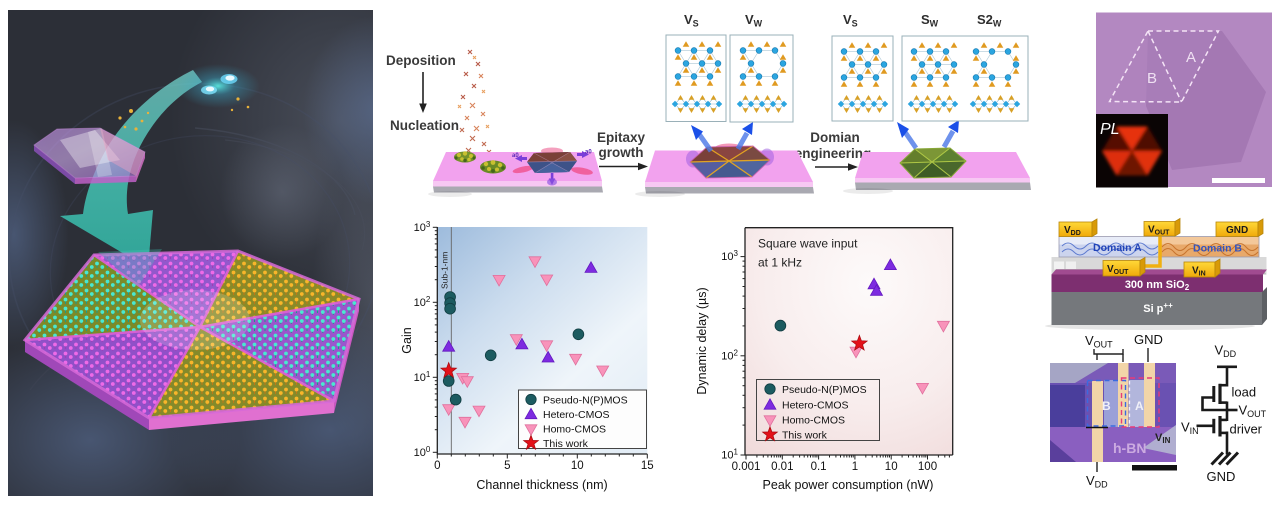 Image resolution: width=1280 pixels, height=514 pixels. Describe the element at coordinates (1246, 429) in the screenshot. I see `svg-text: driver` at that location.